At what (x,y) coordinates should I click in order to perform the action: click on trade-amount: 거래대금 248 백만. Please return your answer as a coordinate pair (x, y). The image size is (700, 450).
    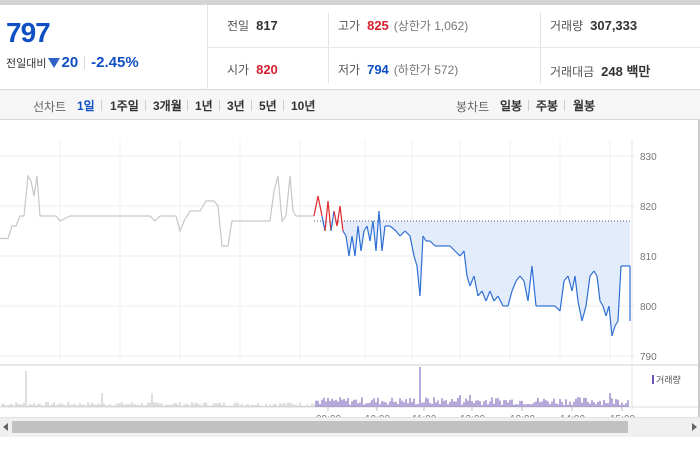
    Looking at the image, I should click on (600, 70).